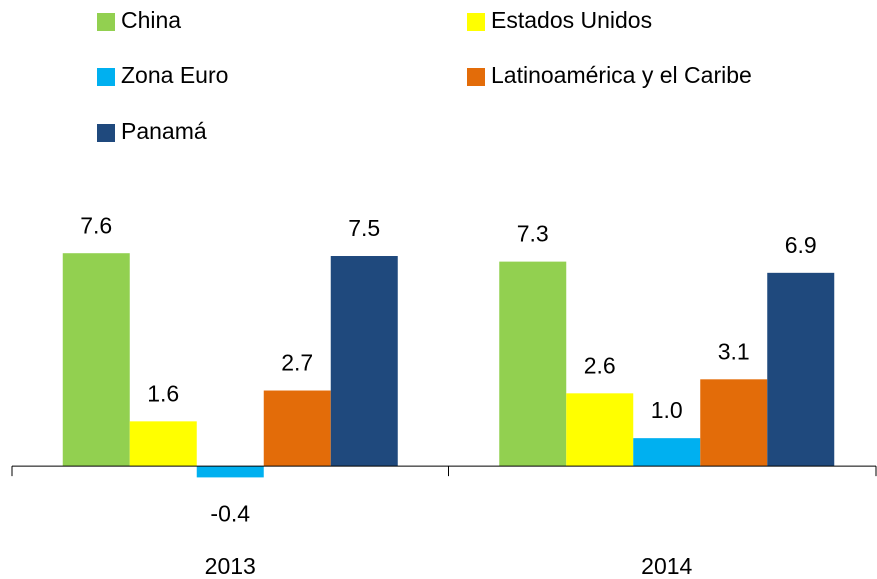 The width and height of the screenshot is (877, 579). Describe the element at coordinates (801, 245) in the screenshot. I see `data-label: 6.9` at that location.